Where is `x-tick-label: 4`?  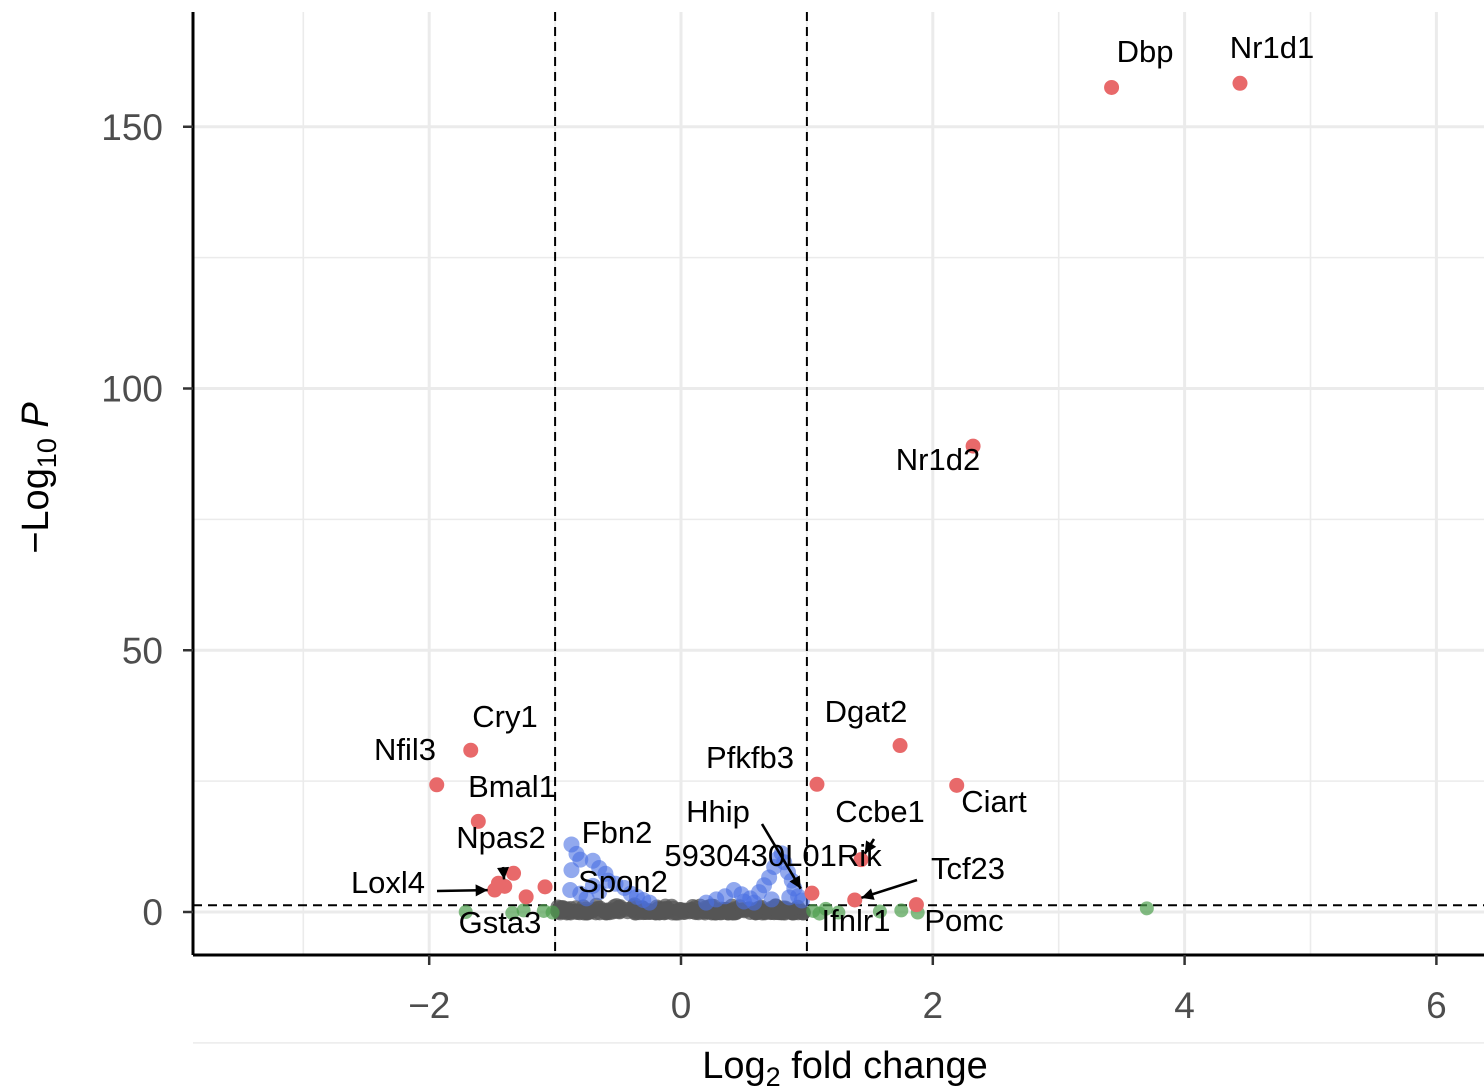 x-tick-label: 4 is located at coordinates (1184, 1005).